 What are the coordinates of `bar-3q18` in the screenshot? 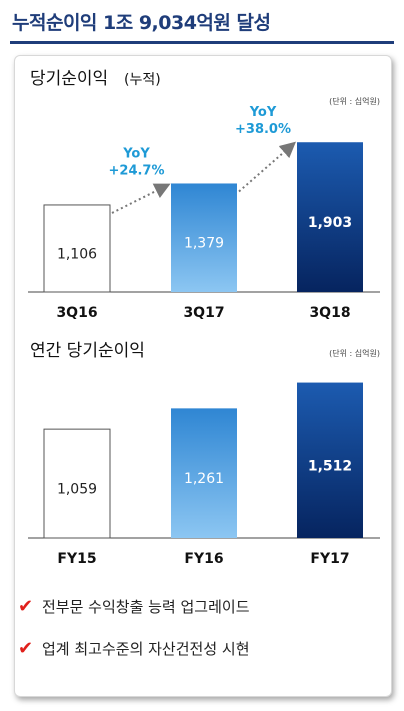 It's located at (330, 217).